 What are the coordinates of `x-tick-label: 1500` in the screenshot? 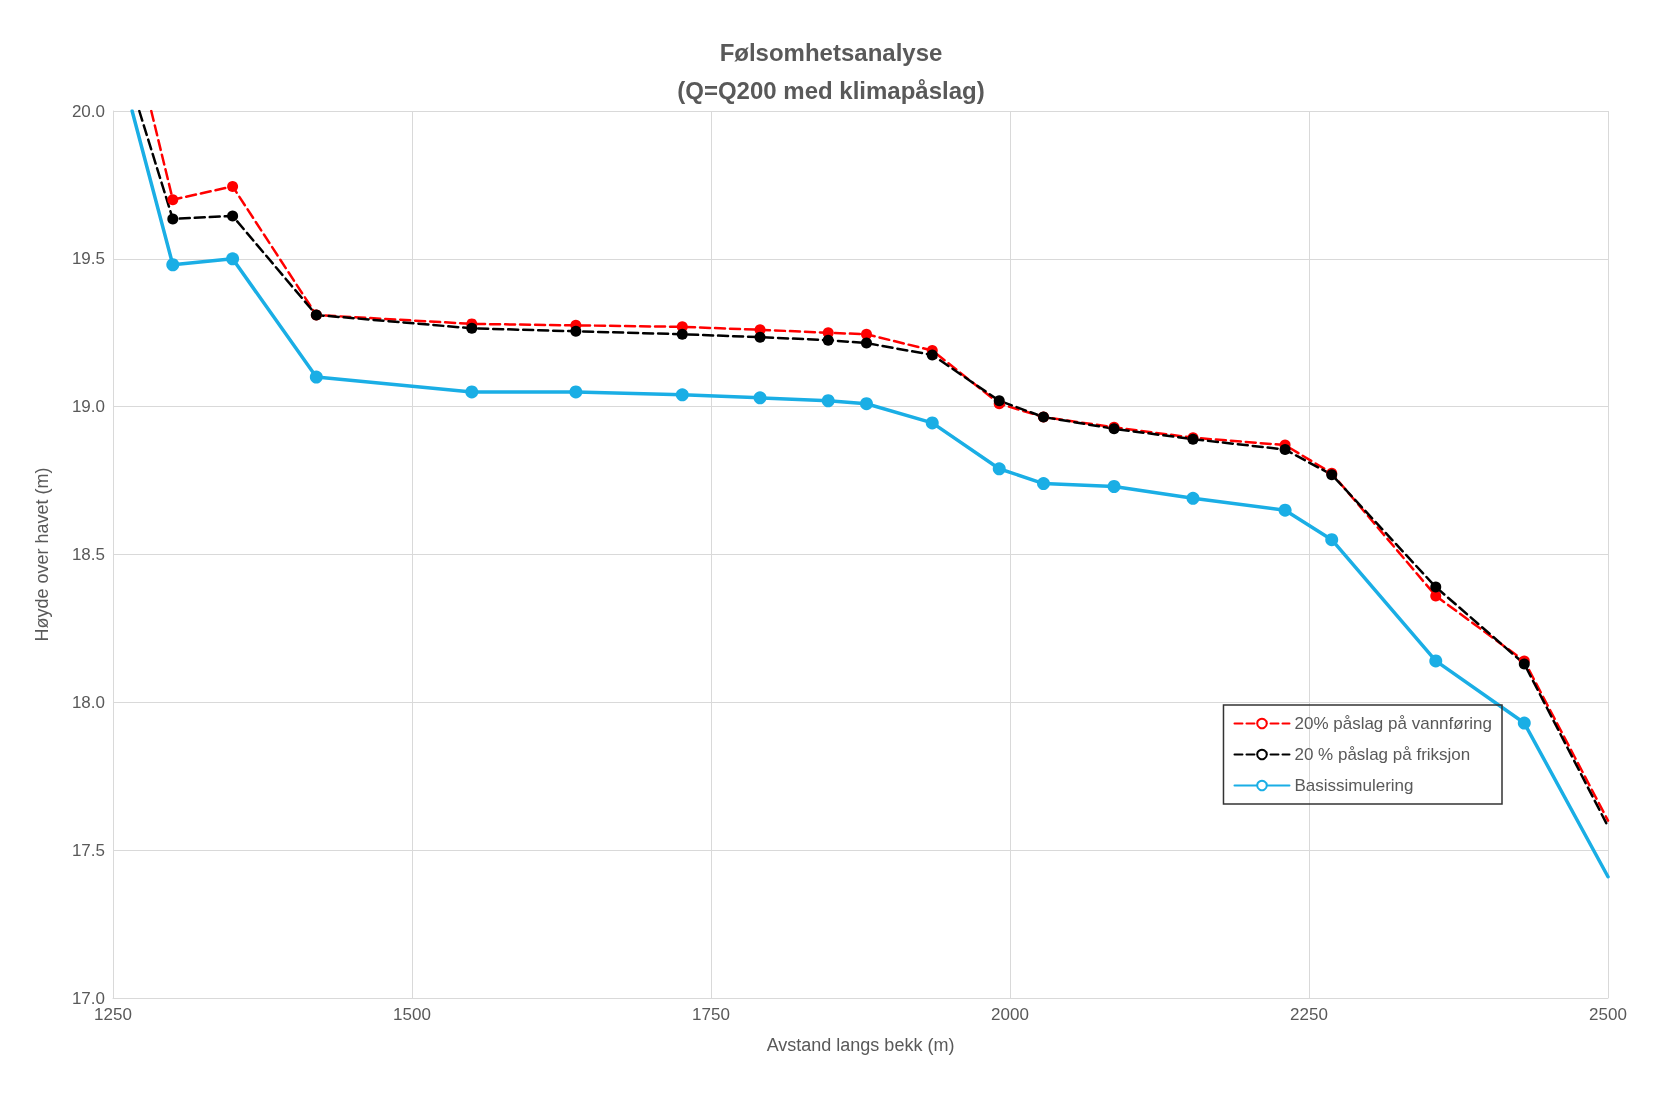 It's located at (412, 1014).